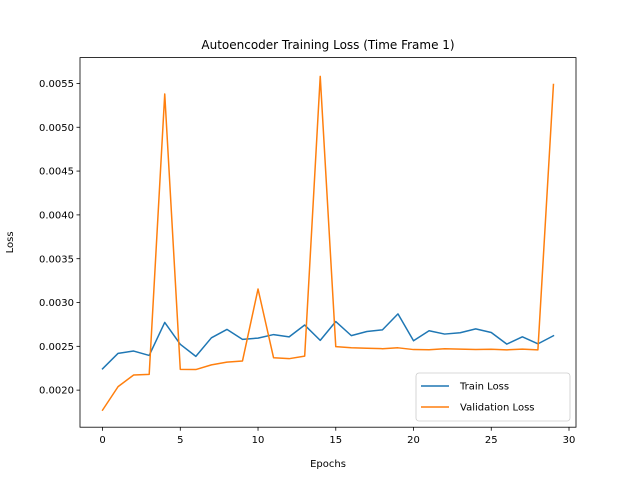  What do you see at coordinates (328, 464) in the screenshot?
I see `x-axis-label: Epochs` at bounding box center [328, 464].